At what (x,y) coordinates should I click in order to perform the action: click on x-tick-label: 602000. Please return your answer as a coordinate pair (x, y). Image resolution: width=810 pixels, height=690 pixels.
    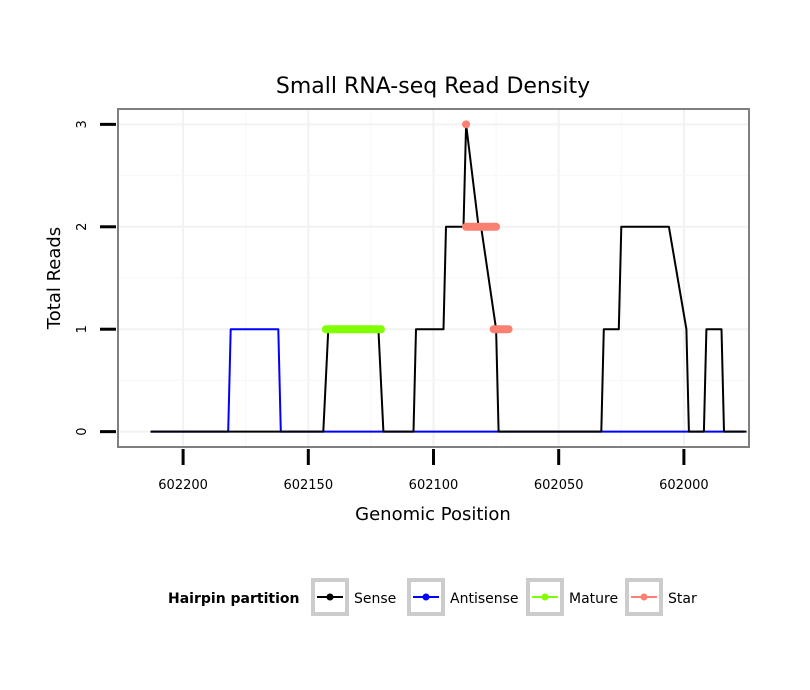
    Looking at the image, I should click on (684, 485).